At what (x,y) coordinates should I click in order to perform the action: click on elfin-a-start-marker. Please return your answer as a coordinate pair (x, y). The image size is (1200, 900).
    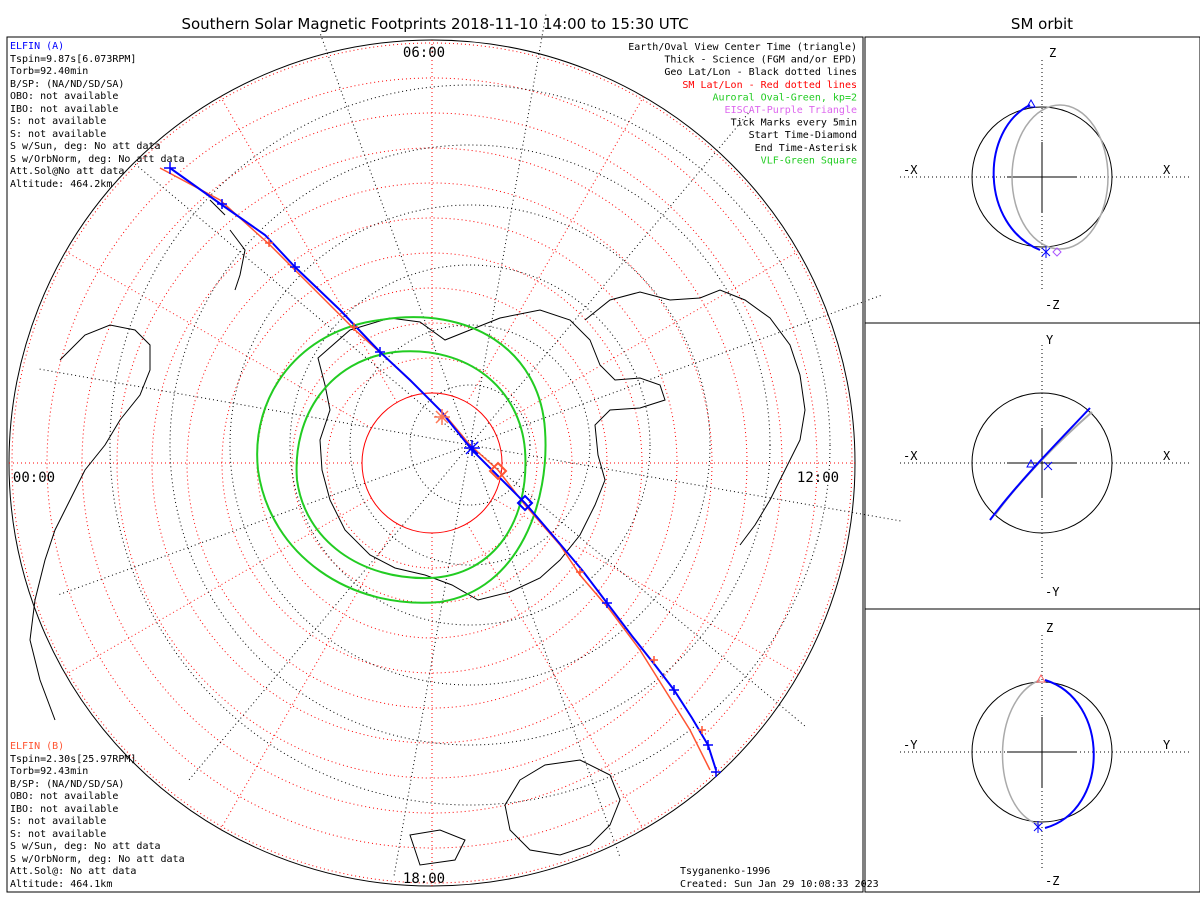
    Looking at the image, I should click on (170, 168).